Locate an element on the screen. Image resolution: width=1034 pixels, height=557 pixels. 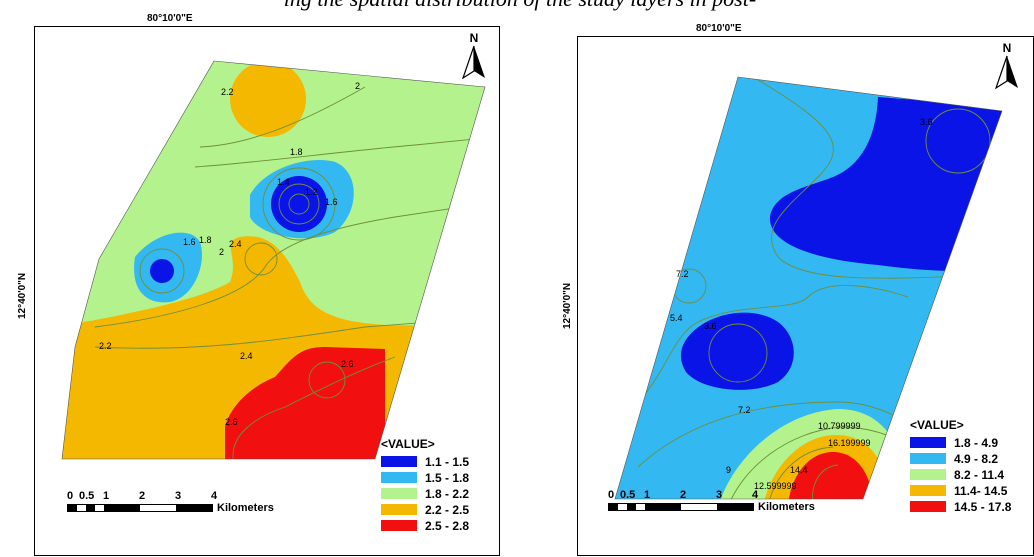
legend-label: 1.1 - 1.5 is located at coordinates (447, 461).